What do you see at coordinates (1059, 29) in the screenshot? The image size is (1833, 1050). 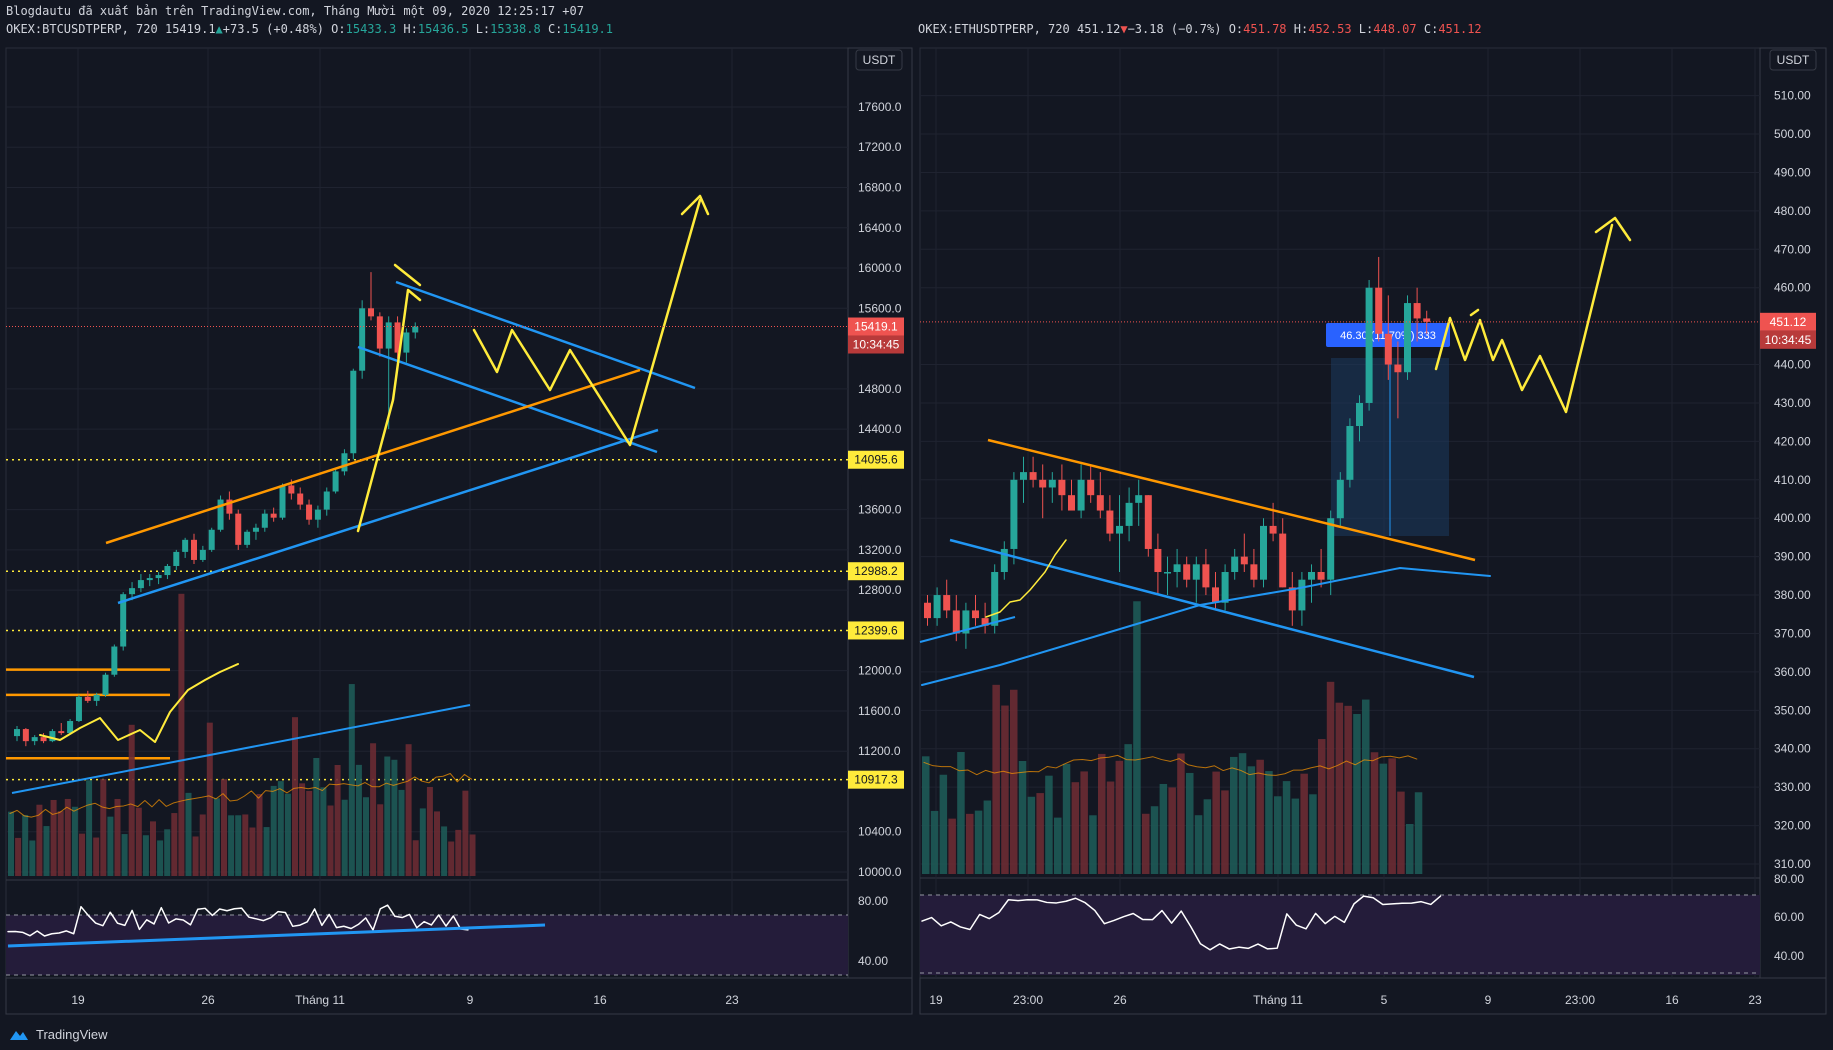 I see `eth-interval: 720` at bounding box center [1059, 29].